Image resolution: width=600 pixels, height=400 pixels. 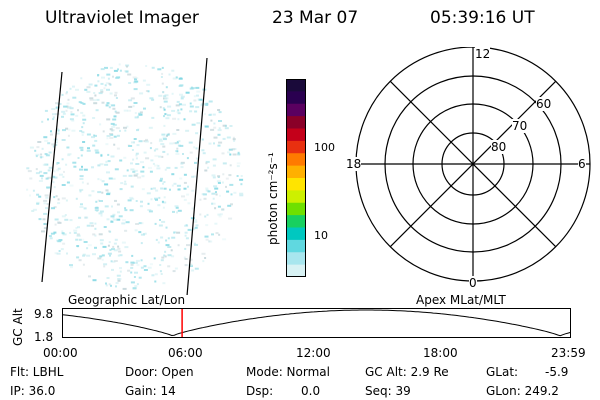 I want to click on apex-label: Apex MLat/MLT, so click(x=461, y=300).